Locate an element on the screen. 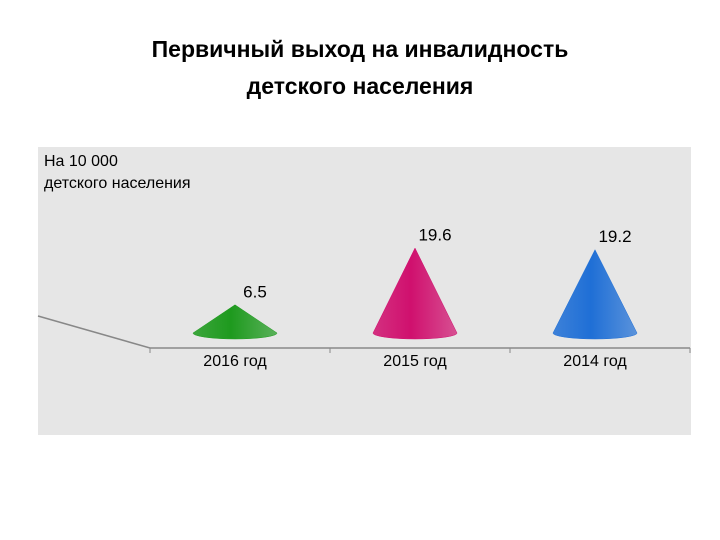 The image size is (720, 540). x-tick-label: 2016 год is located at coordinates (235, 361).